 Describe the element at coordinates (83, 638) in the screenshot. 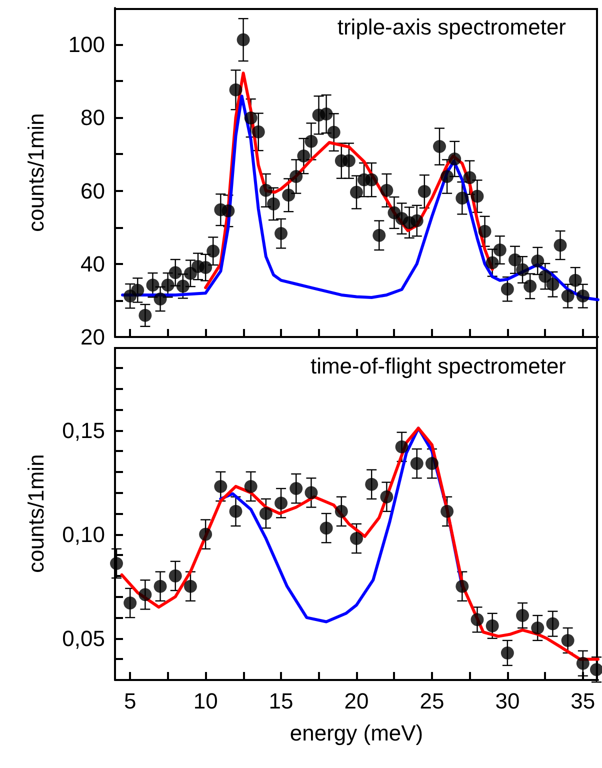

I see `y-tick-label: 0,05` at that location.